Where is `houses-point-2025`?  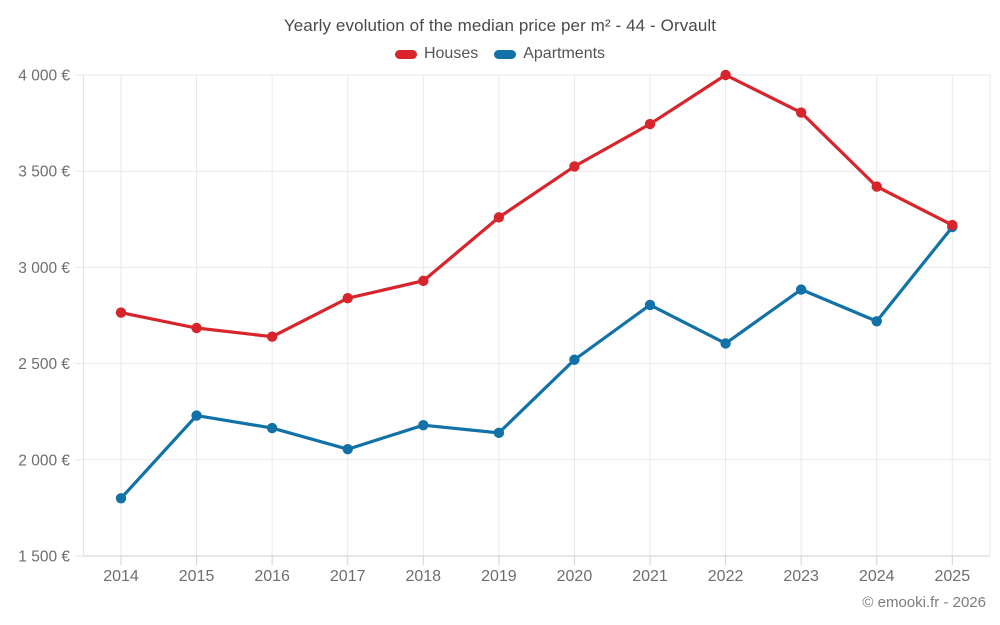
houses-point-2025 is located at coordinates (952, 225).